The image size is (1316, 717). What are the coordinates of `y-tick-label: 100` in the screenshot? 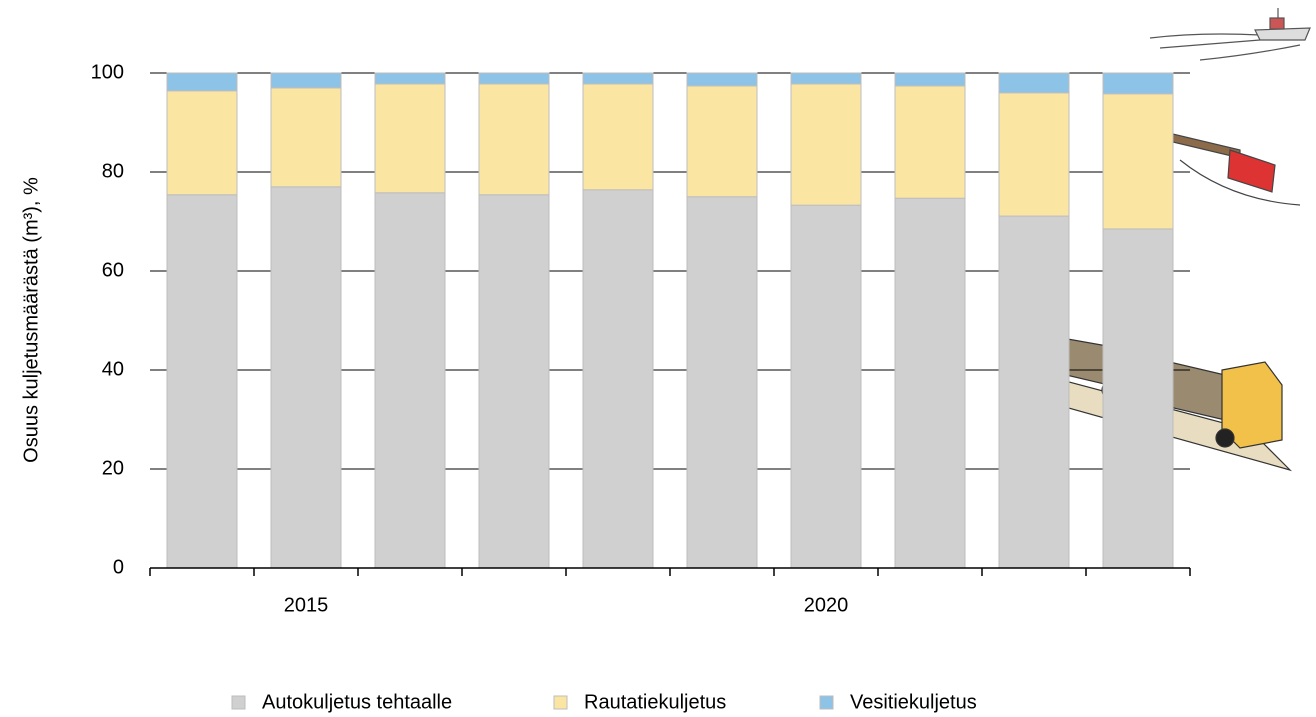 It's located at (107, 72).